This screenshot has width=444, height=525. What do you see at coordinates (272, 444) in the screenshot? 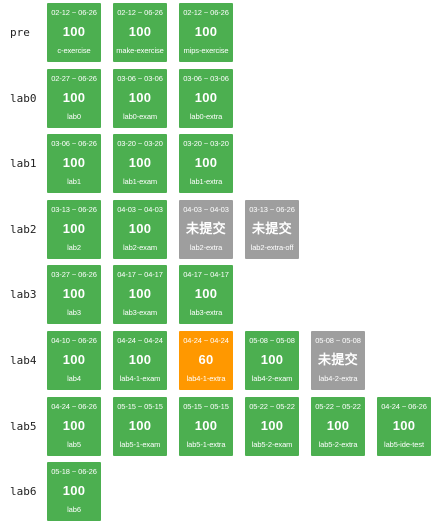
I see `assignment-name: lab5-2-exam` at bounding box center [272, 444].